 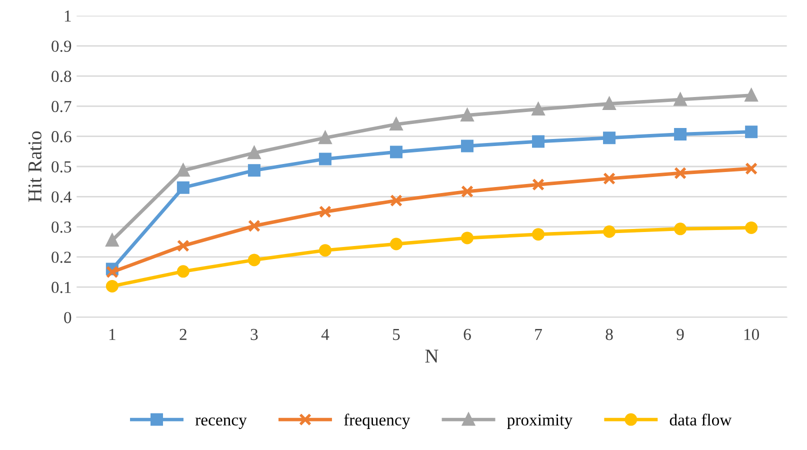 What do you see at coordinates (701, 420) in the screenshot?
I see `legend-label: data flow` at bounding box center [701, 420].